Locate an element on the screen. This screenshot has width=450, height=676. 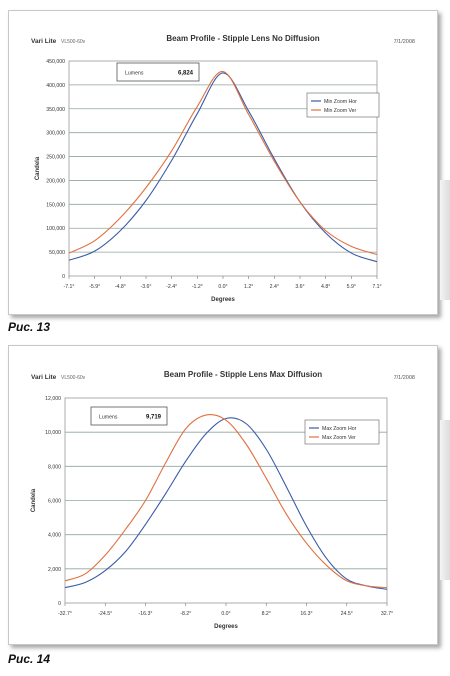
y-tick-label: 50,000 is located at coordinates (57, 253).